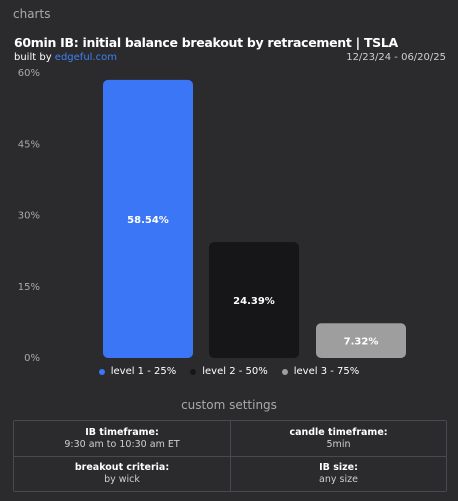 The width and height of the screenshot is (458, 501). I want to click on edgeful-link: edgeful.com, so click(85, 57).